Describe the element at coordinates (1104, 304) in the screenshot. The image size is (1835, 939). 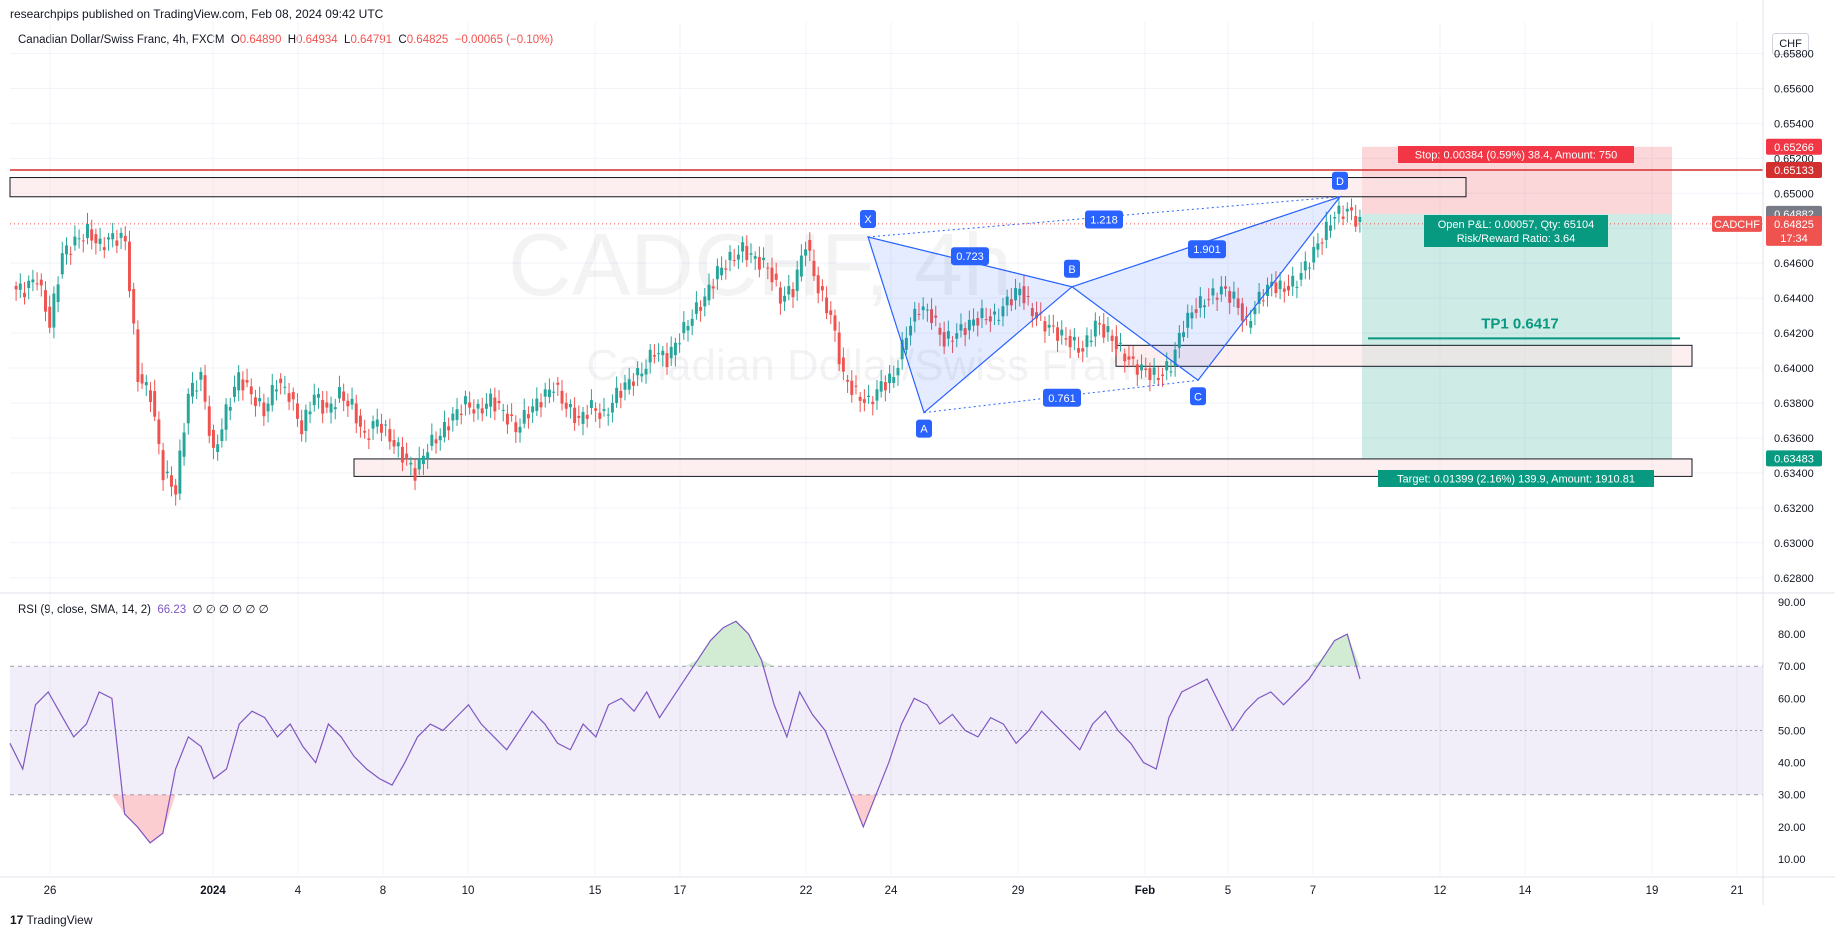
I see `harmonic-pattern: X A B C D 0.723 1.218 0.761 1.901` at that location.